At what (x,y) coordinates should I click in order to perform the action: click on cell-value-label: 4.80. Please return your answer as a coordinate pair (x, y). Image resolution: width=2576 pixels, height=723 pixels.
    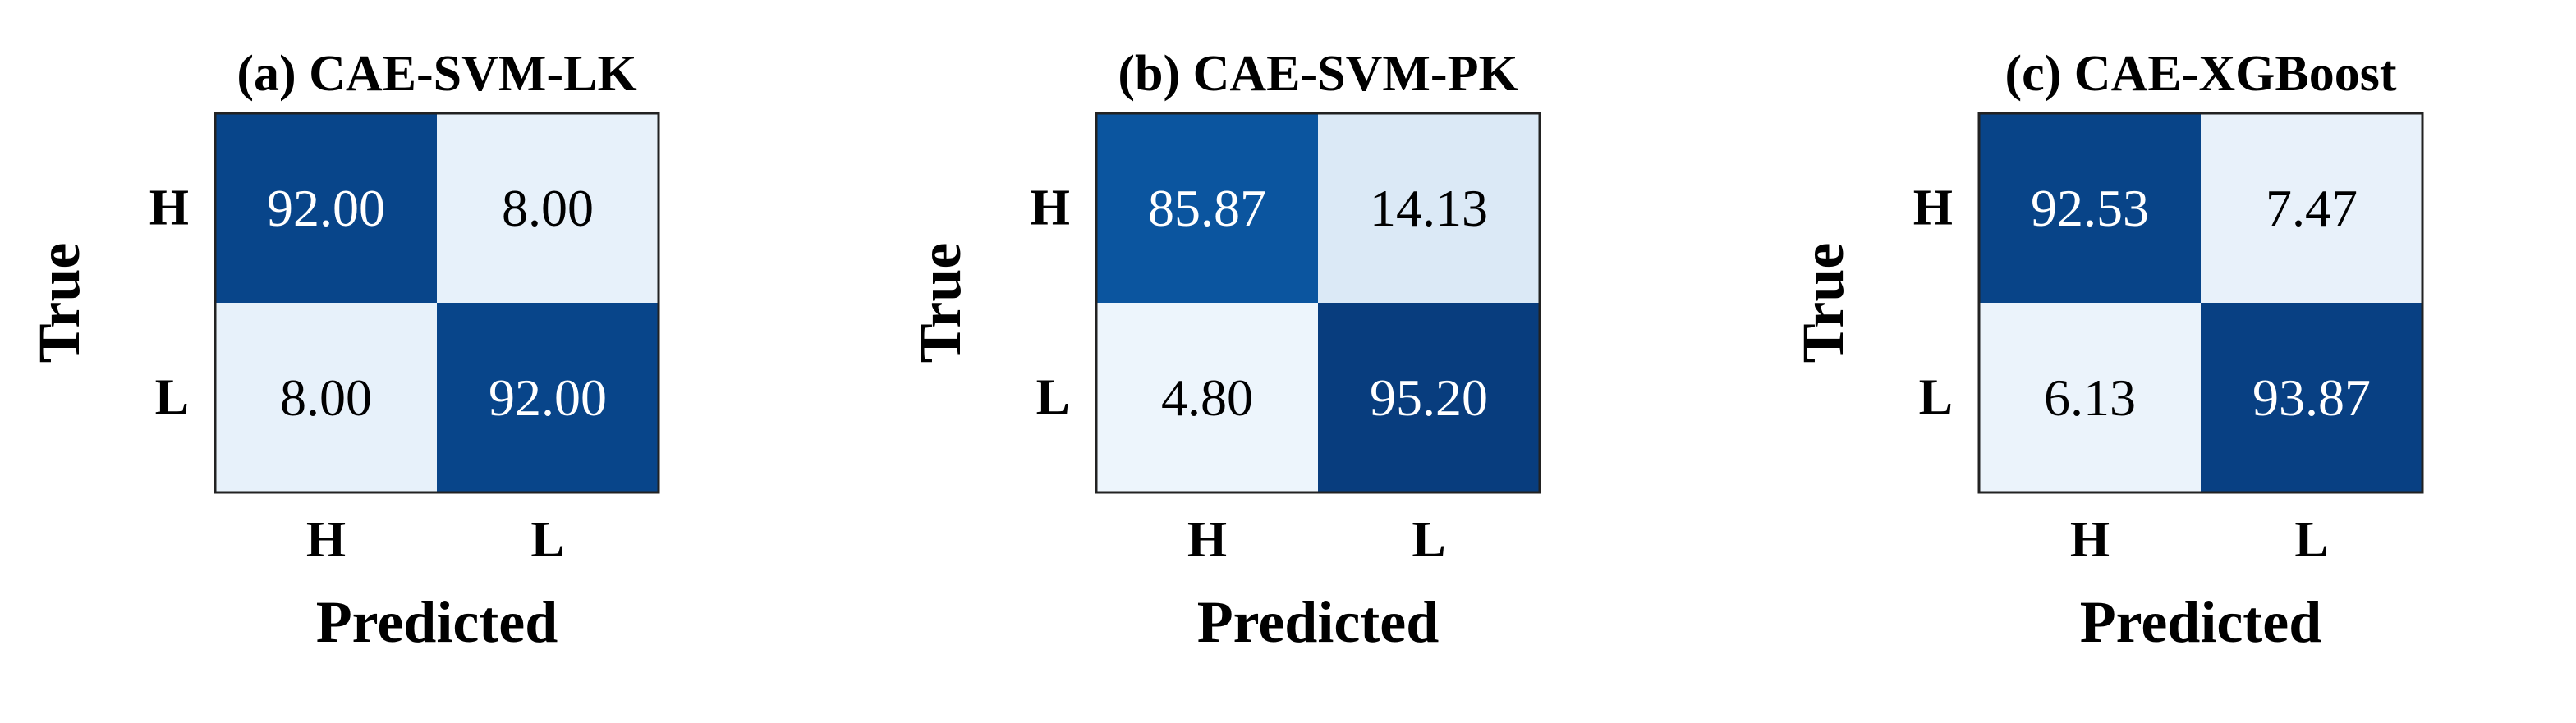
    Looking at the image, I should click on (1207, 397).